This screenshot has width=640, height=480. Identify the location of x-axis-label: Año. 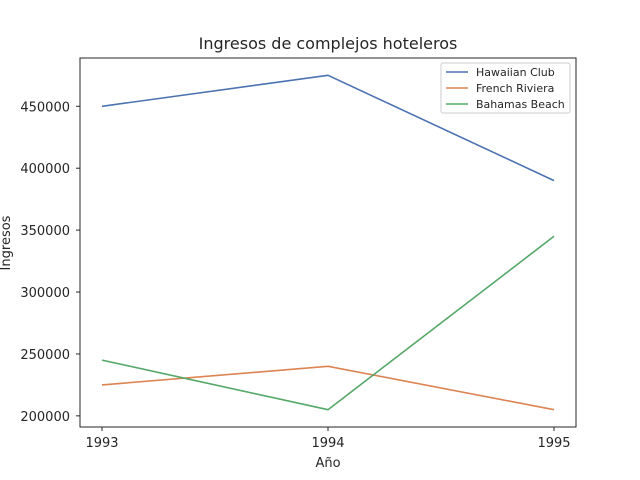
(327, 463).